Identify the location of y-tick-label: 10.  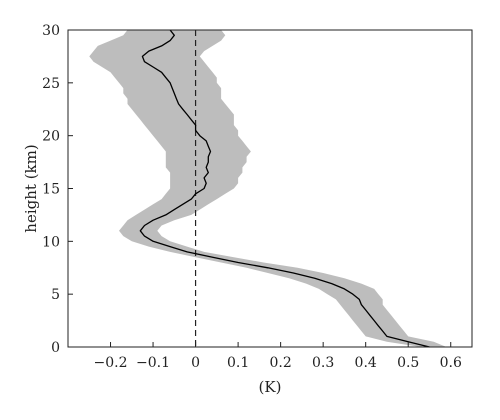
(51, 242).